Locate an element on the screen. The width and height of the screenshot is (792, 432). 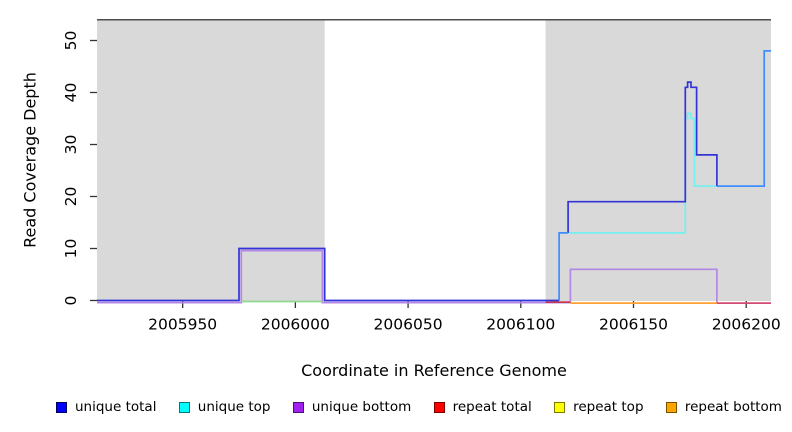
y-tick-label: 40 is located at coordinates (71, 93).